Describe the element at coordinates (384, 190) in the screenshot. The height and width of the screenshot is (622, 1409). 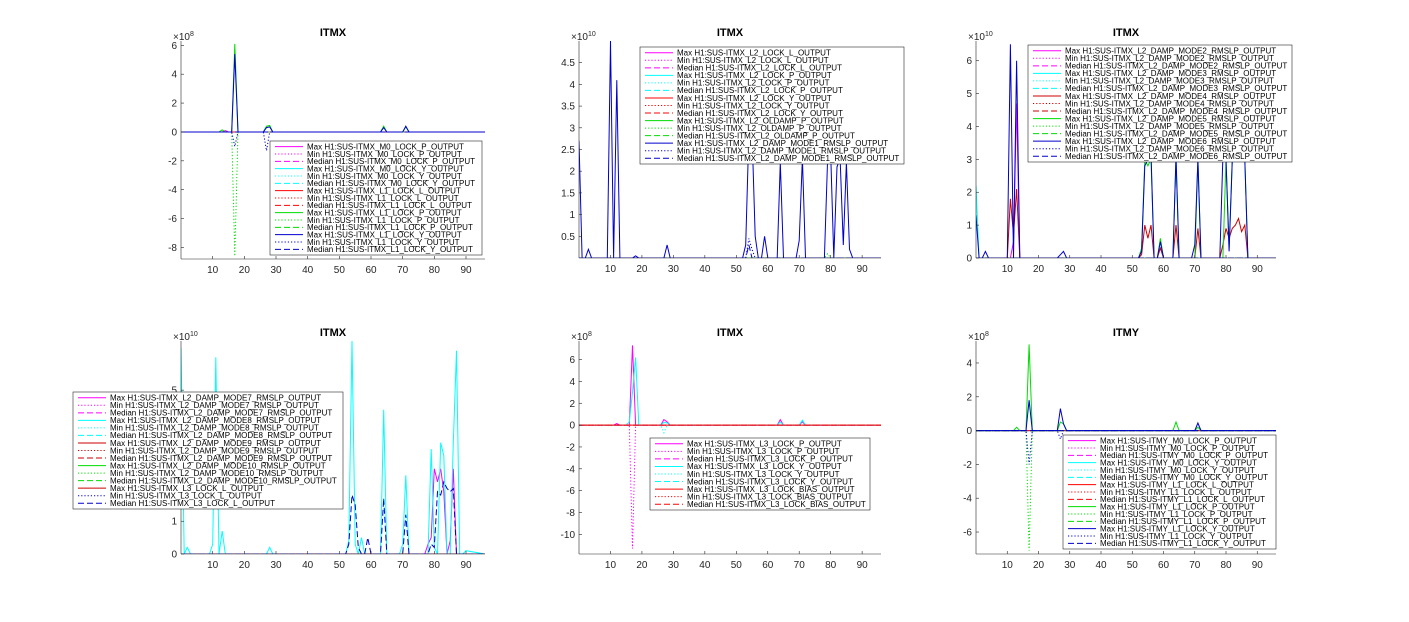
I see `legend-label: Max H1:SUS-ITMX_L1_LOCK_L_OUTPUT` at that location.